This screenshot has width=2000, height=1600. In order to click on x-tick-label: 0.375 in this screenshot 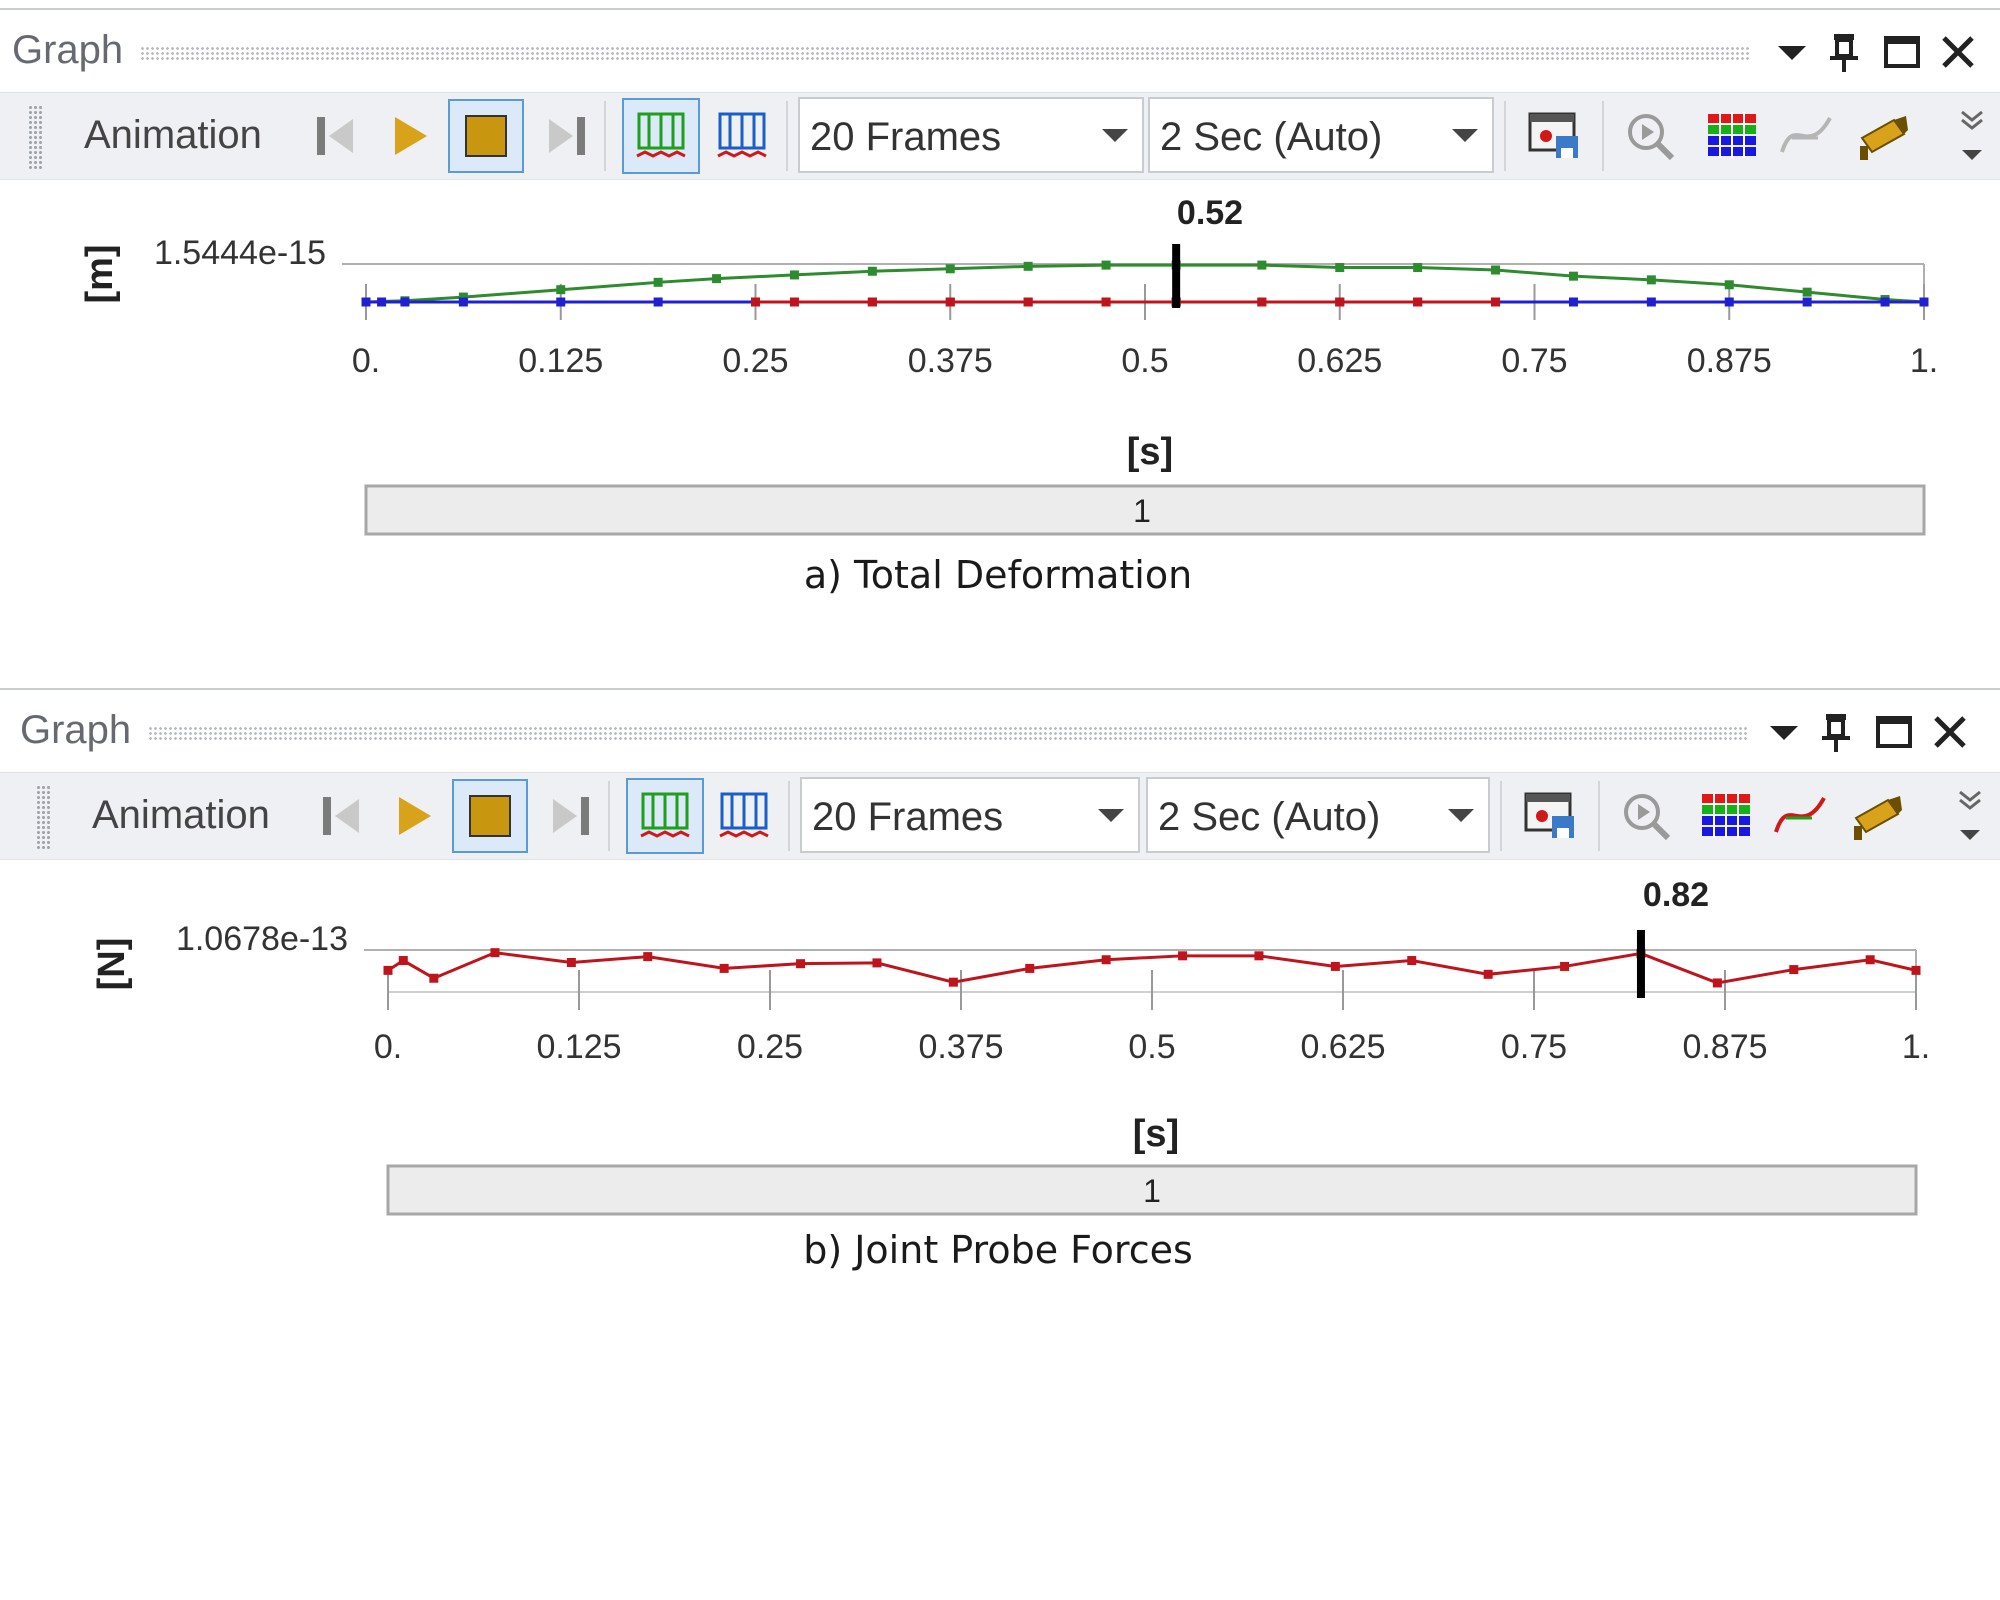, I will do `click(960, 1047)`.